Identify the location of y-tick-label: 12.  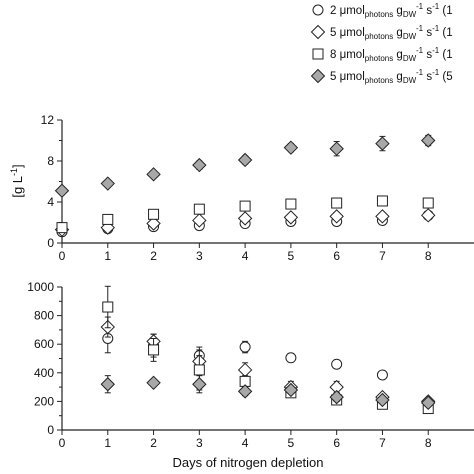
(48, 120).